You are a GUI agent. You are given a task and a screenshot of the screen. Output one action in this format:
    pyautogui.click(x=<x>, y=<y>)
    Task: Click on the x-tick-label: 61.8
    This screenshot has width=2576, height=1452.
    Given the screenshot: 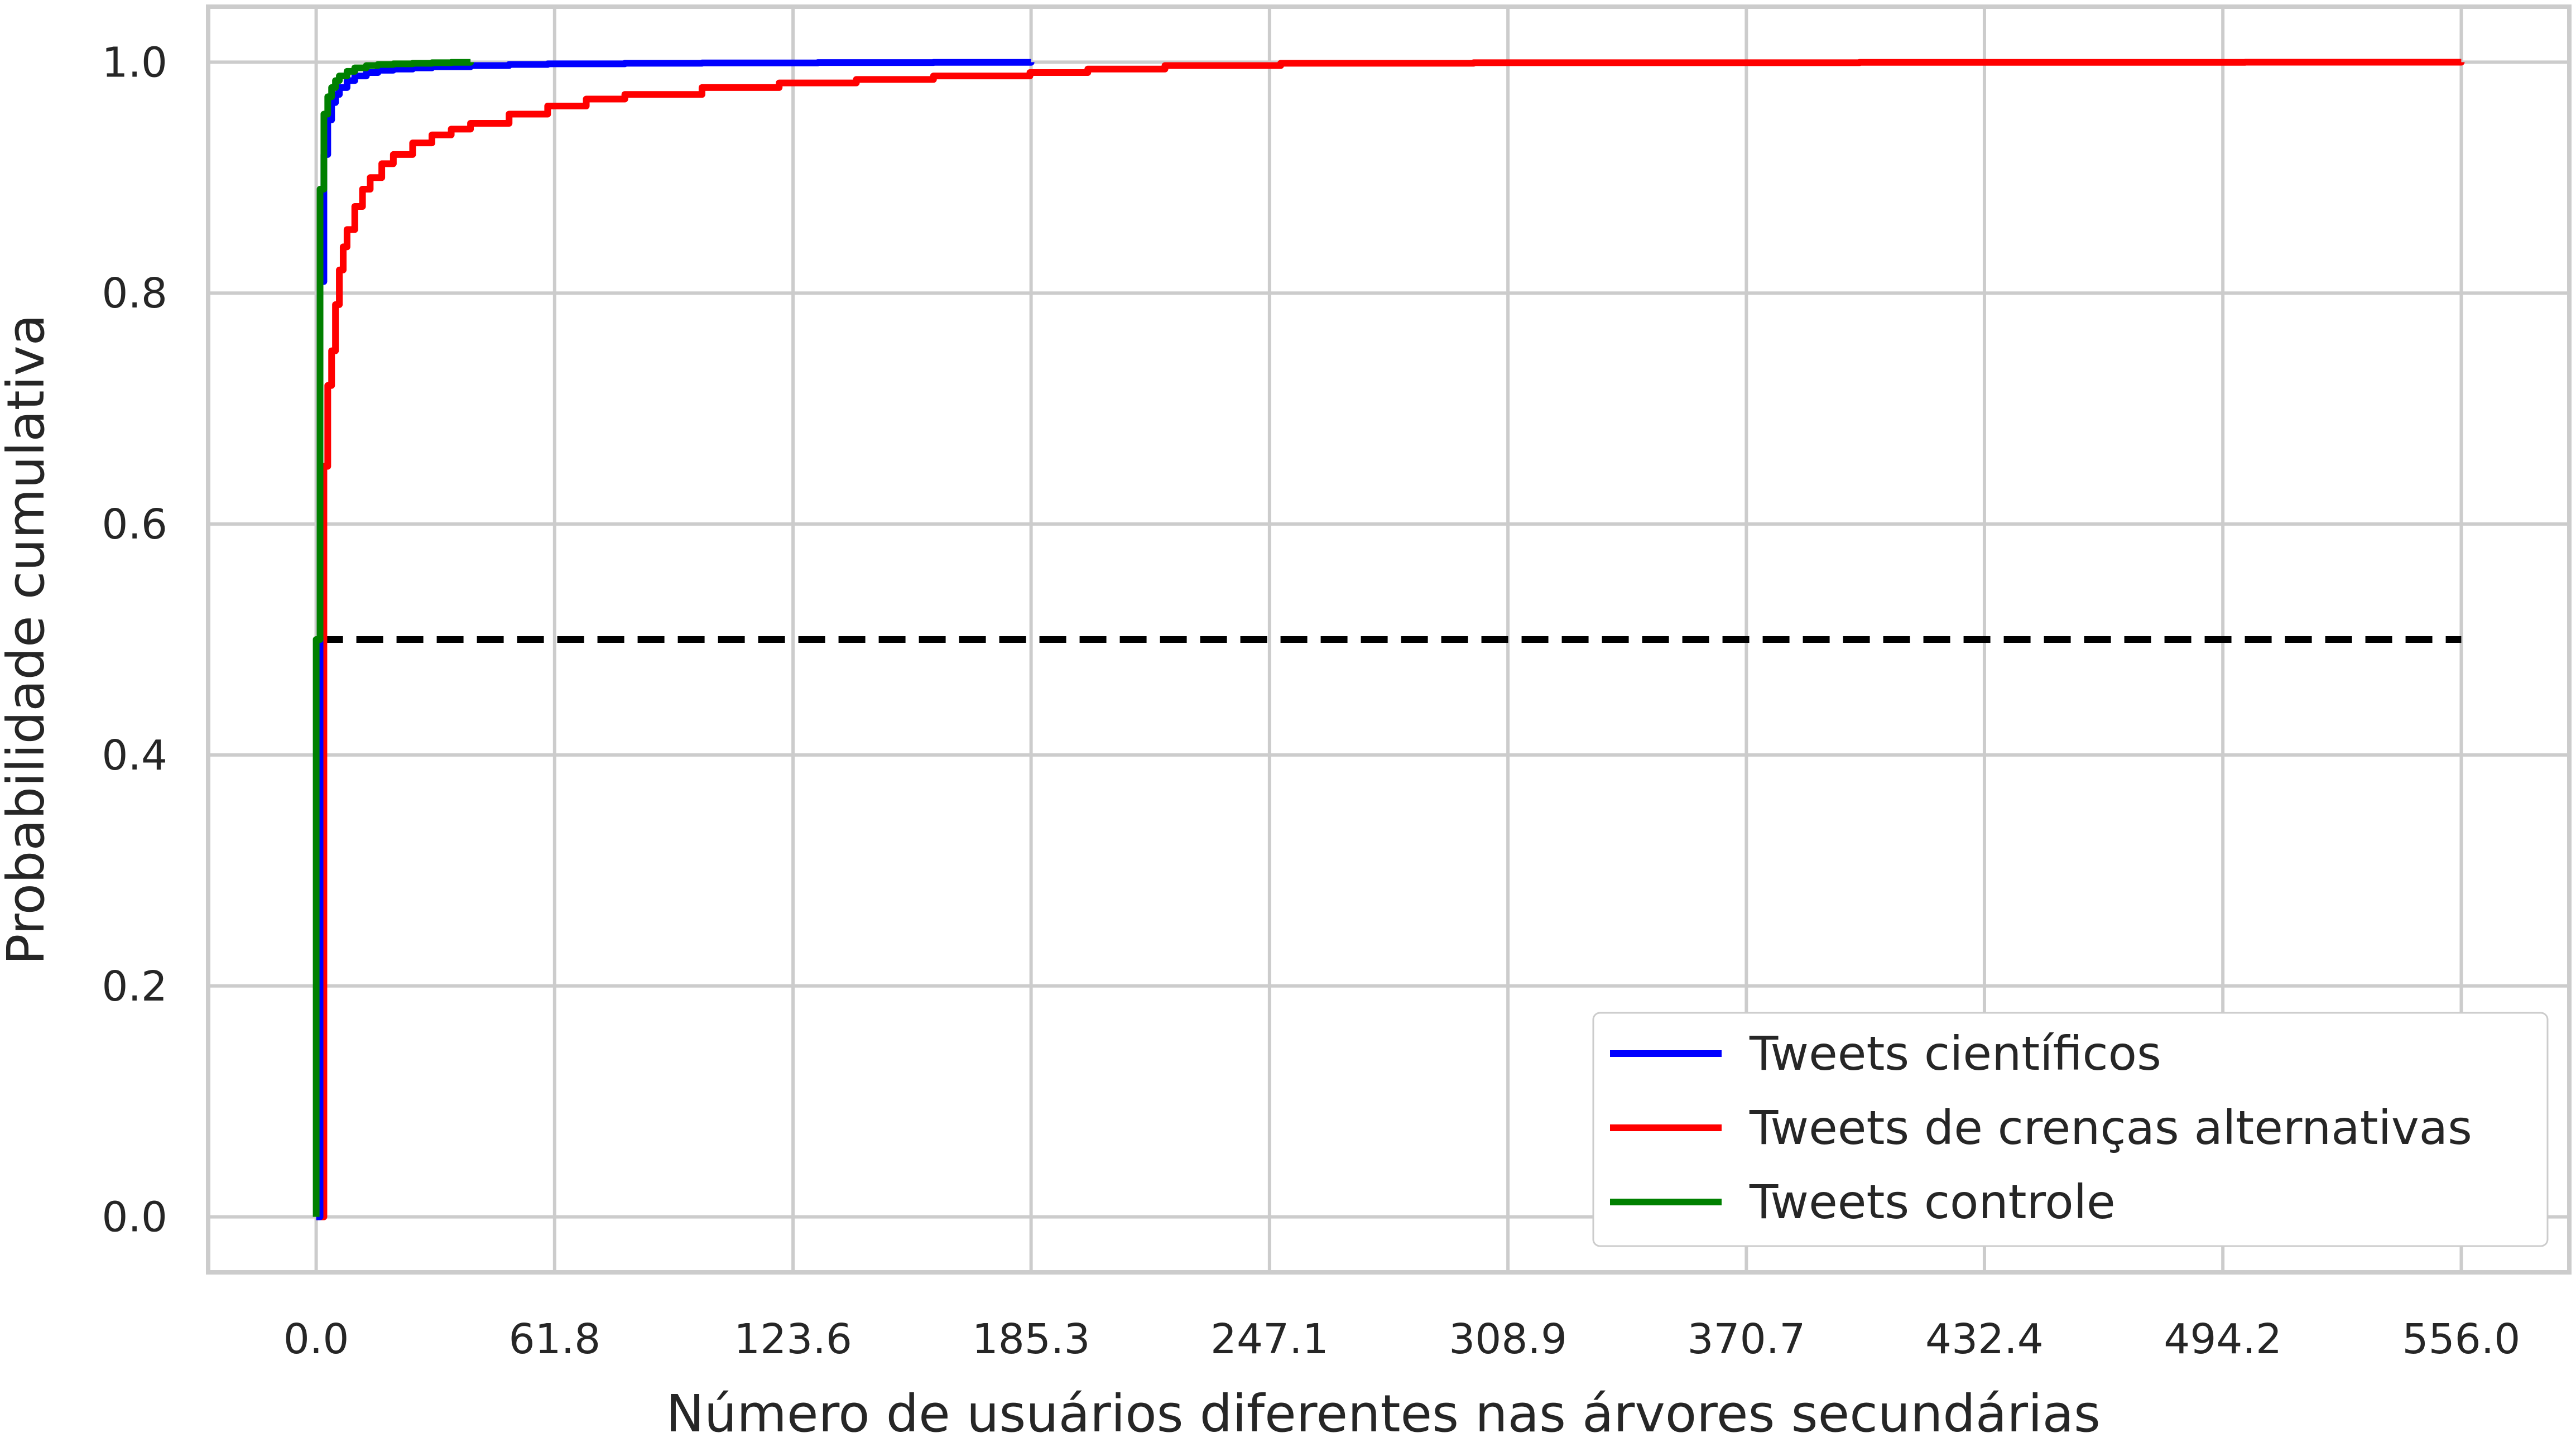 What is the action you would take?
    pyautogui.click(x=554, y=1339)
    